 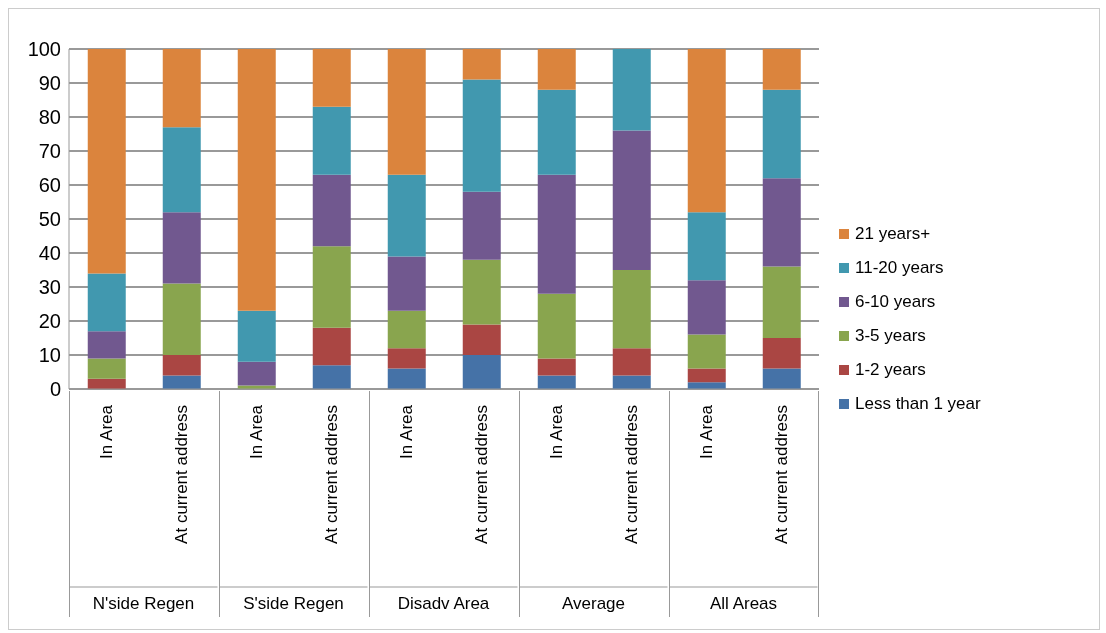 I want to click on y-tick-label: 80, so click(x=49, y=117).